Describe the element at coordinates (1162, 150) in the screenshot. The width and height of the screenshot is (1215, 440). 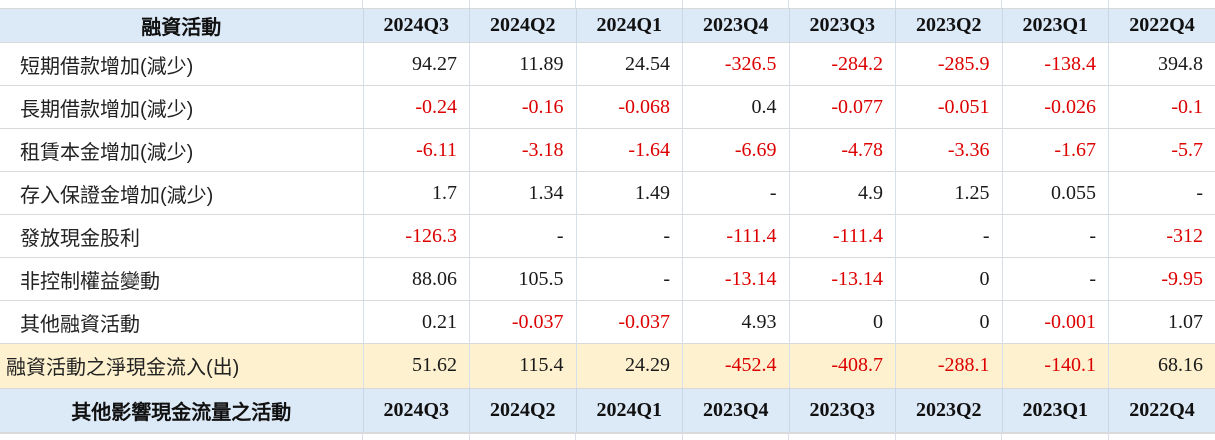
I see `value-cell: -5.7` at that location.